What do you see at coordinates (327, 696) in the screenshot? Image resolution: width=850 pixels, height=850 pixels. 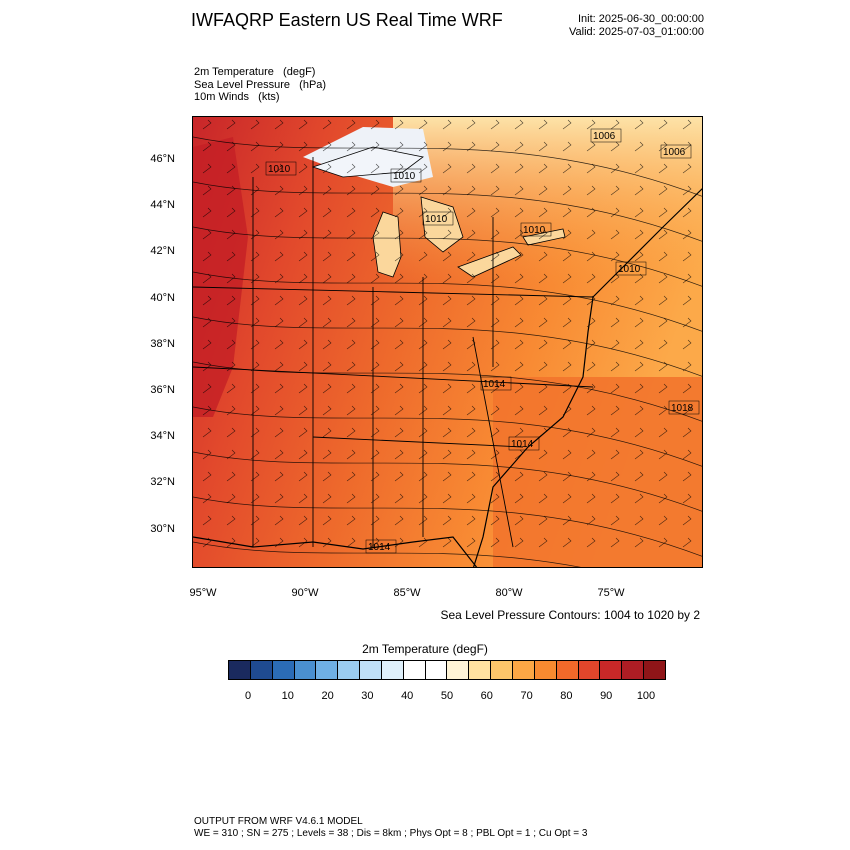 I see `colorbar-tick-label: 20` at bounding box center [327, 696].